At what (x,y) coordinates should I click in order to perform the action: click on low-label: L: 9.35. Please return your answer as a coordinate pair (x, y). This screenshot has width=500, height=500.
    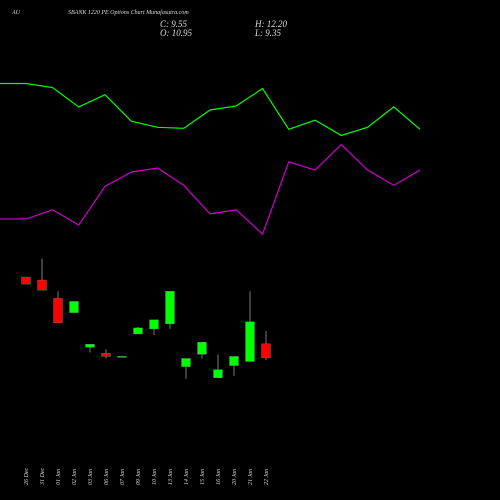
    Looking at the image, I should click on (268, 33).